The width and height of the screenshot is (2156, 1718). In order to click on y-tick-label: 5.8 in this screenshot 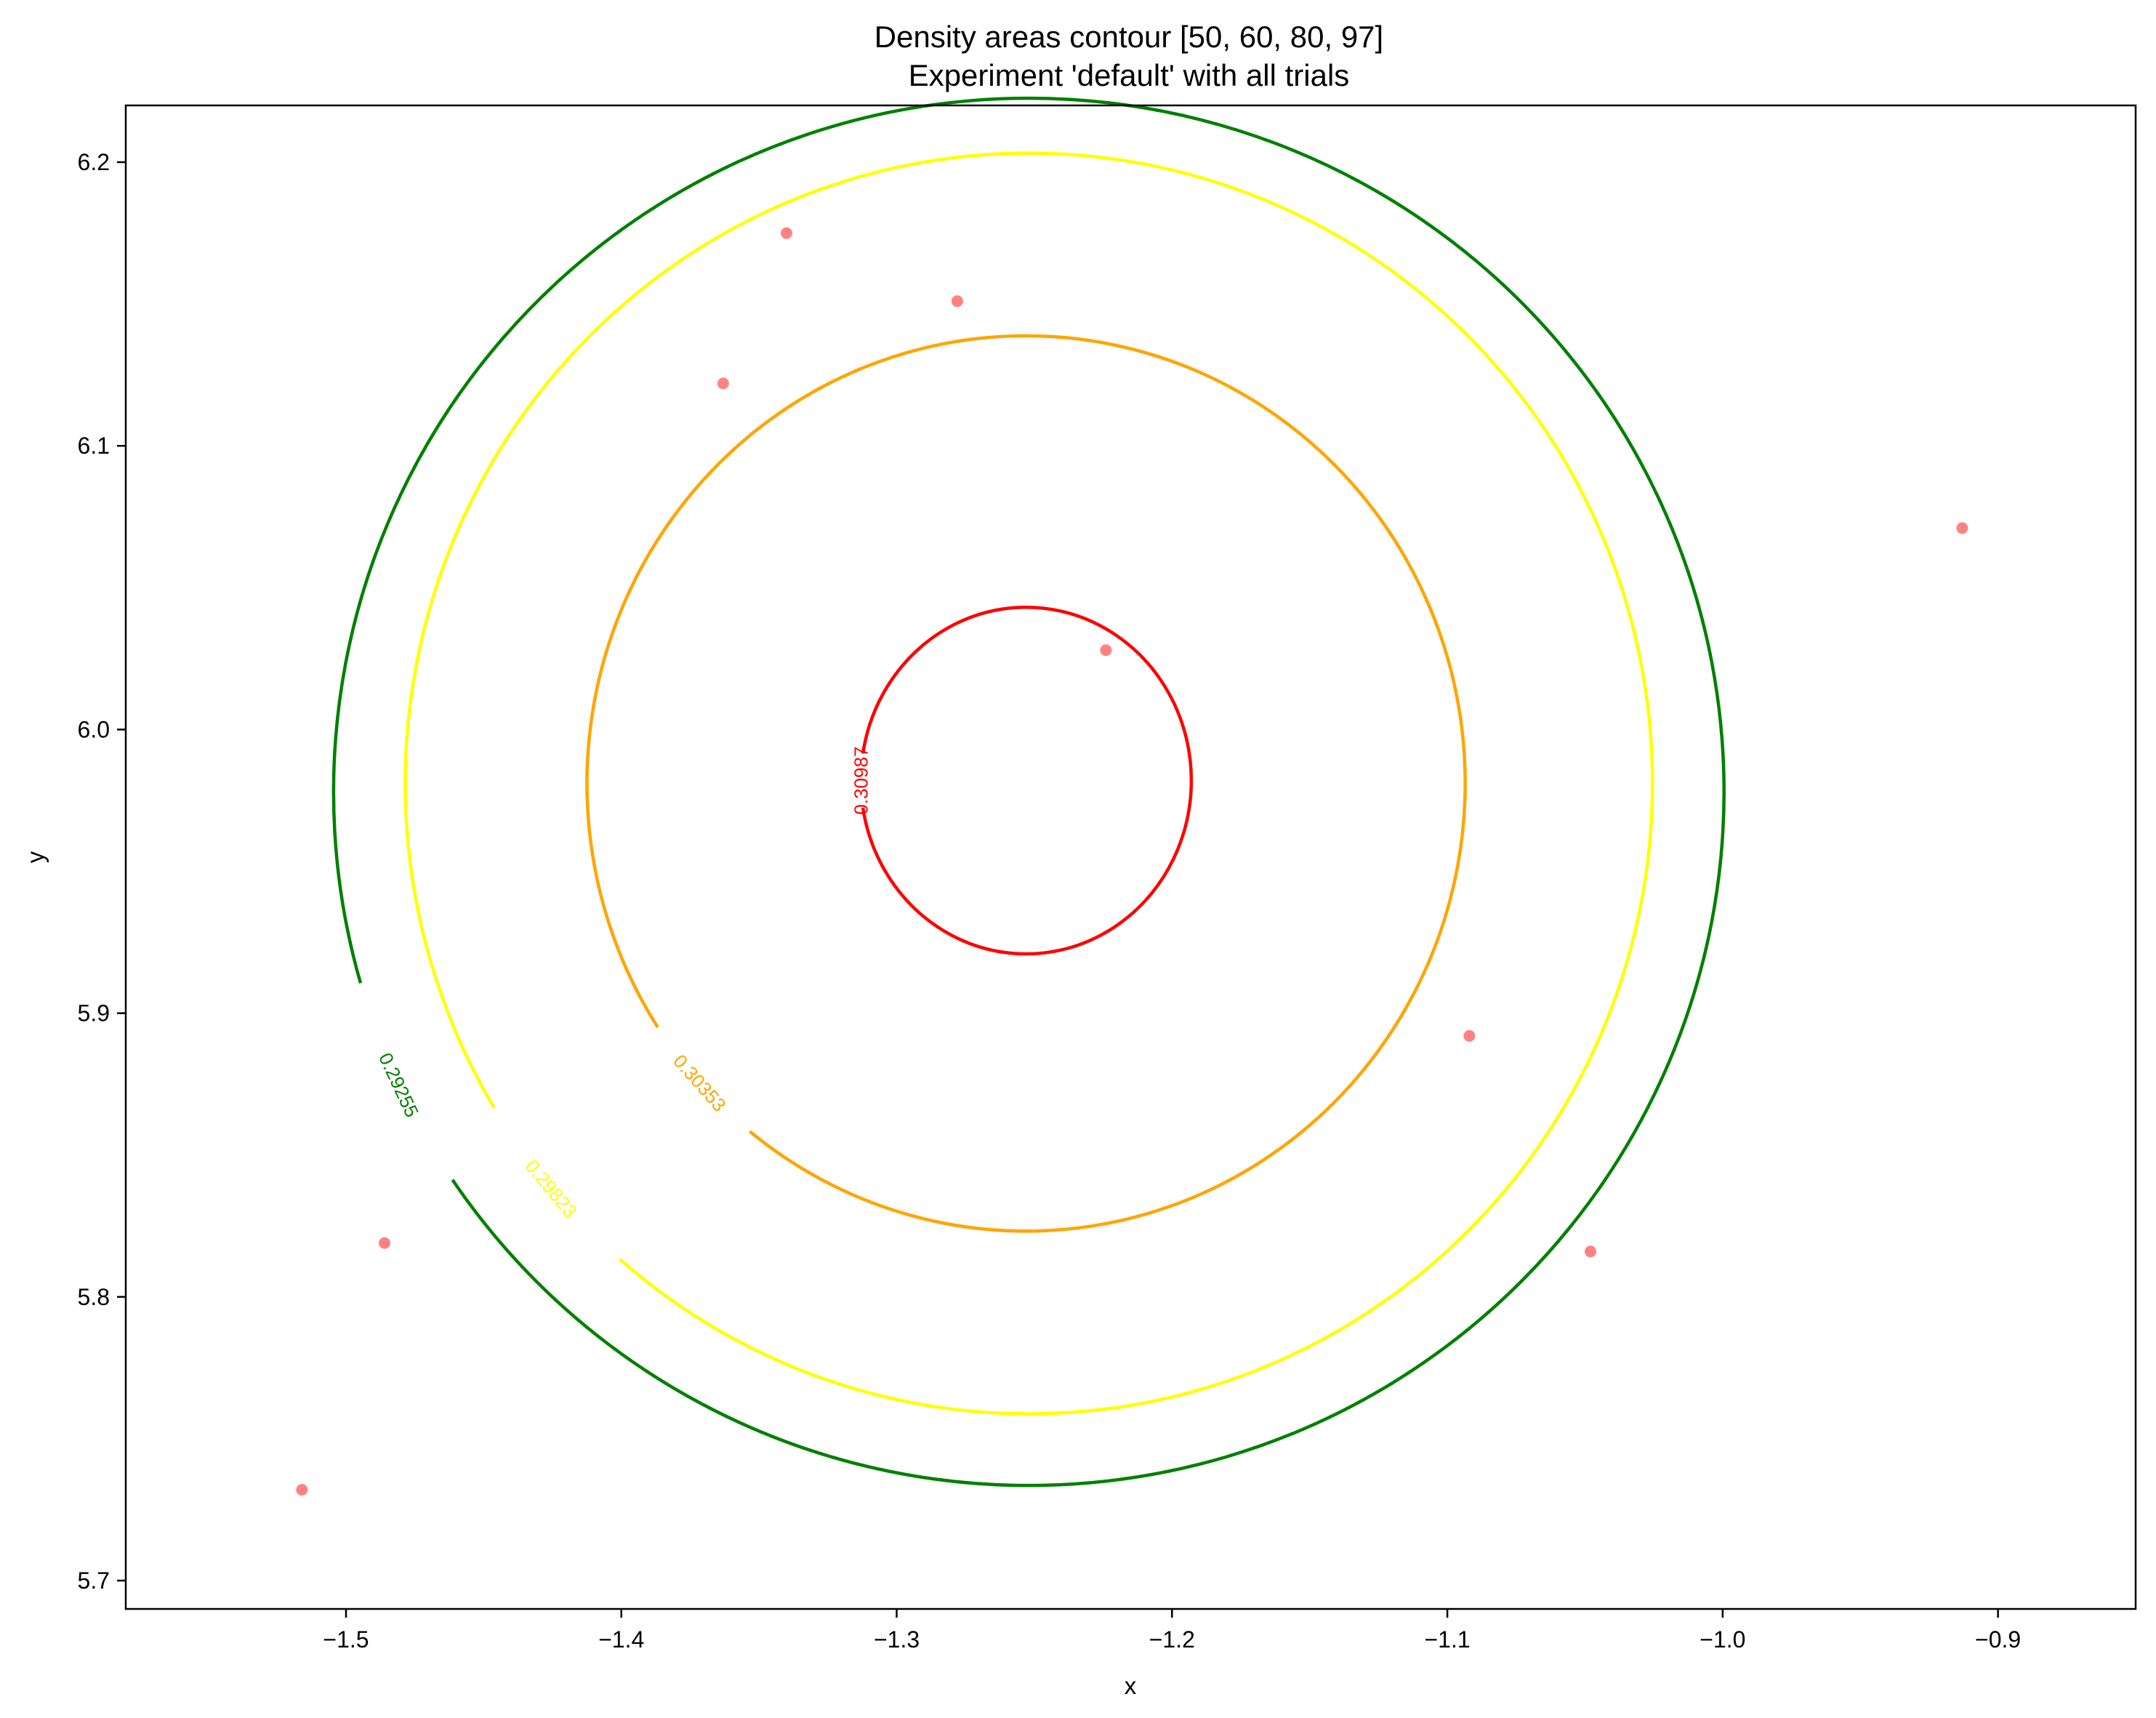, I will do `click(94, 1297)`.